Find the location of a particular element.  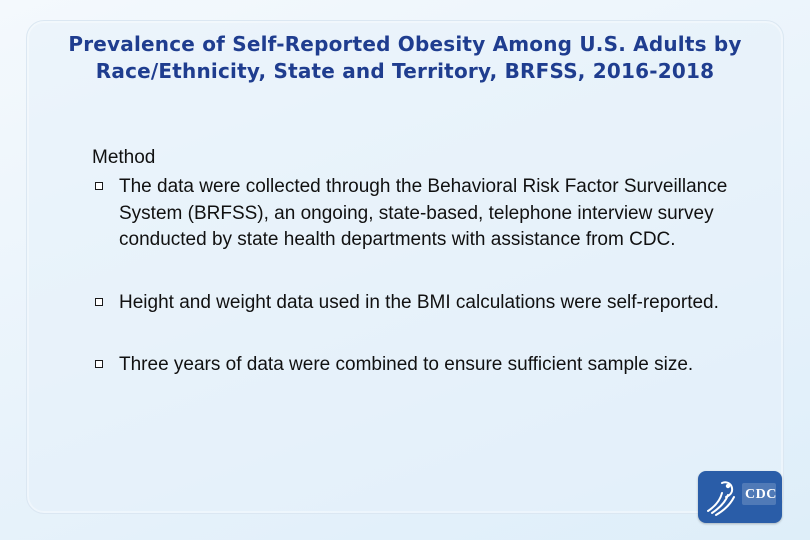

cdc-logo: CDC is located at coordinates (740, 497).